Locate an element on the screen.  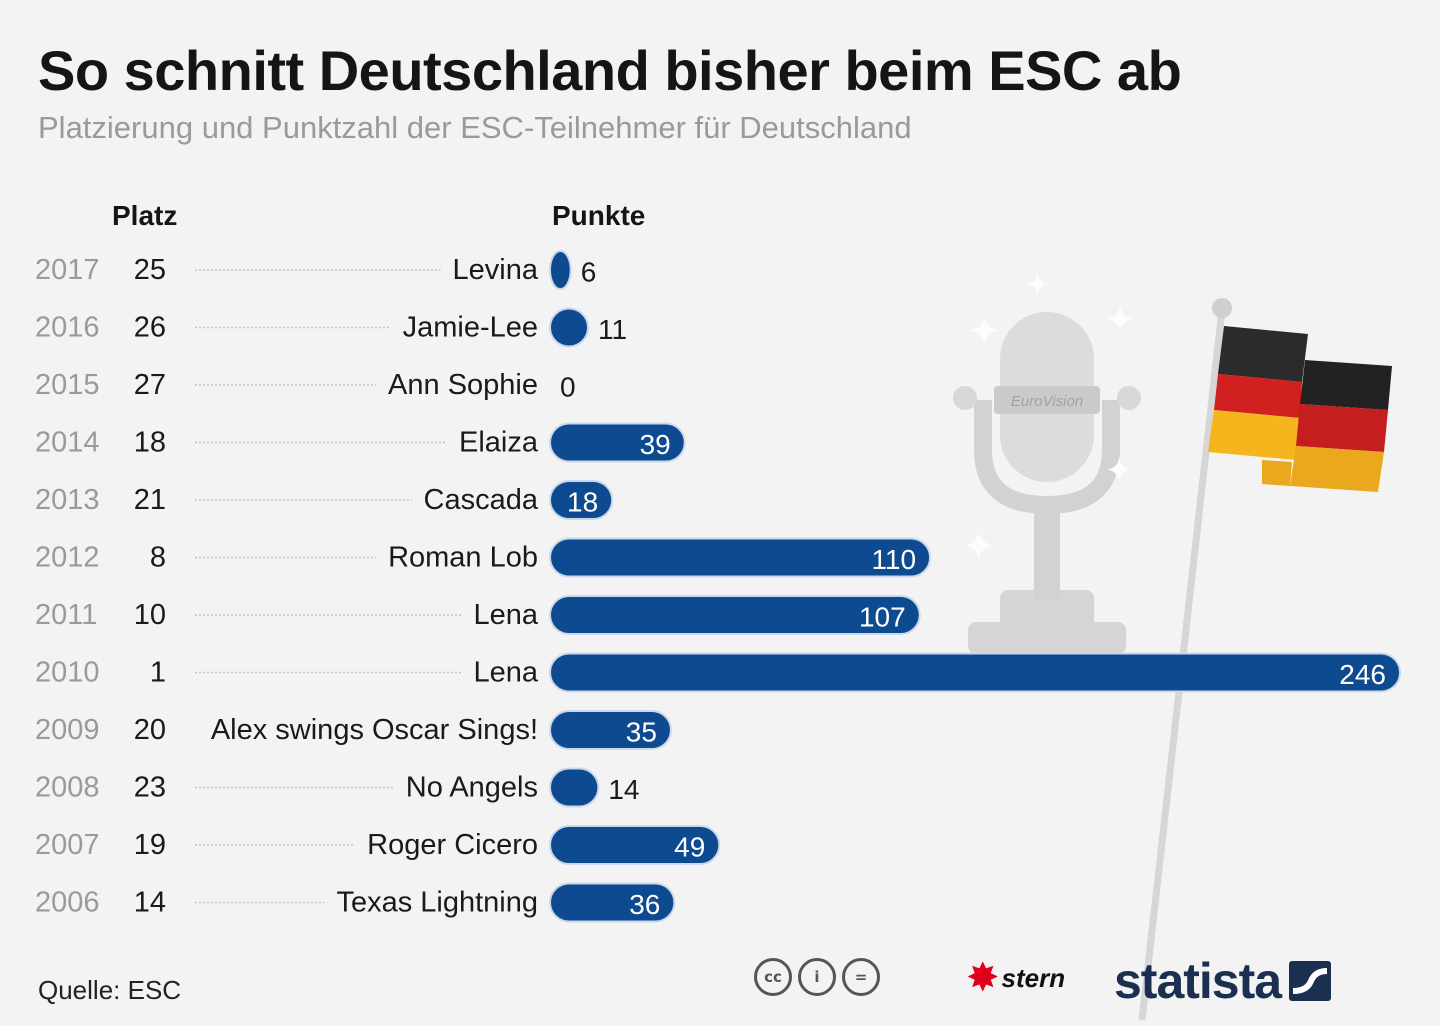
year-label: 2010 is located at coordinates (67, 673).